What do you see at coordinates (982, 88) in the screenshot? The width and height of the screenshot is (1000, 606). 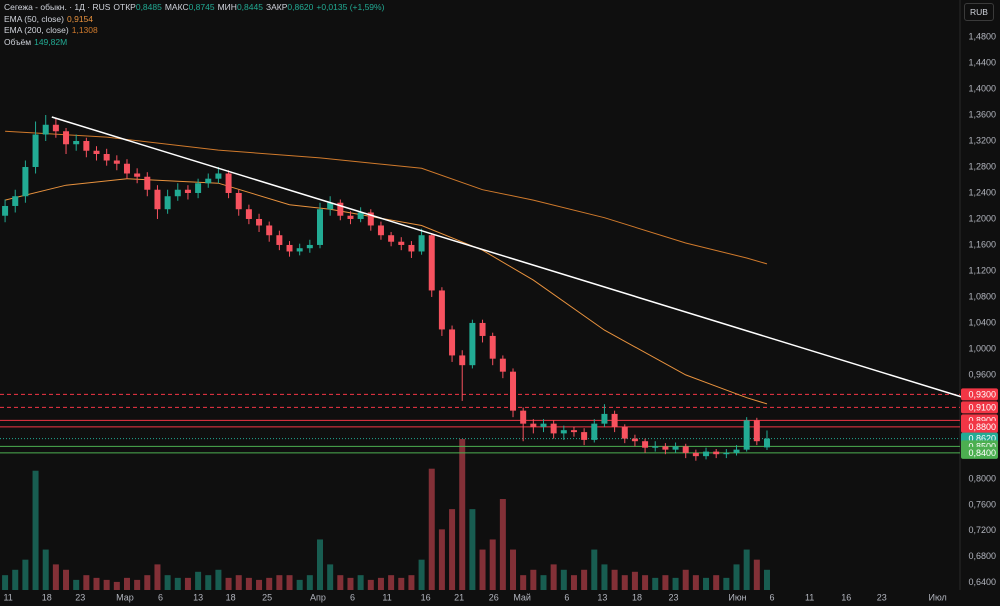 I see `y-tick-label: 1,4000` at bounding box center [982, 88].